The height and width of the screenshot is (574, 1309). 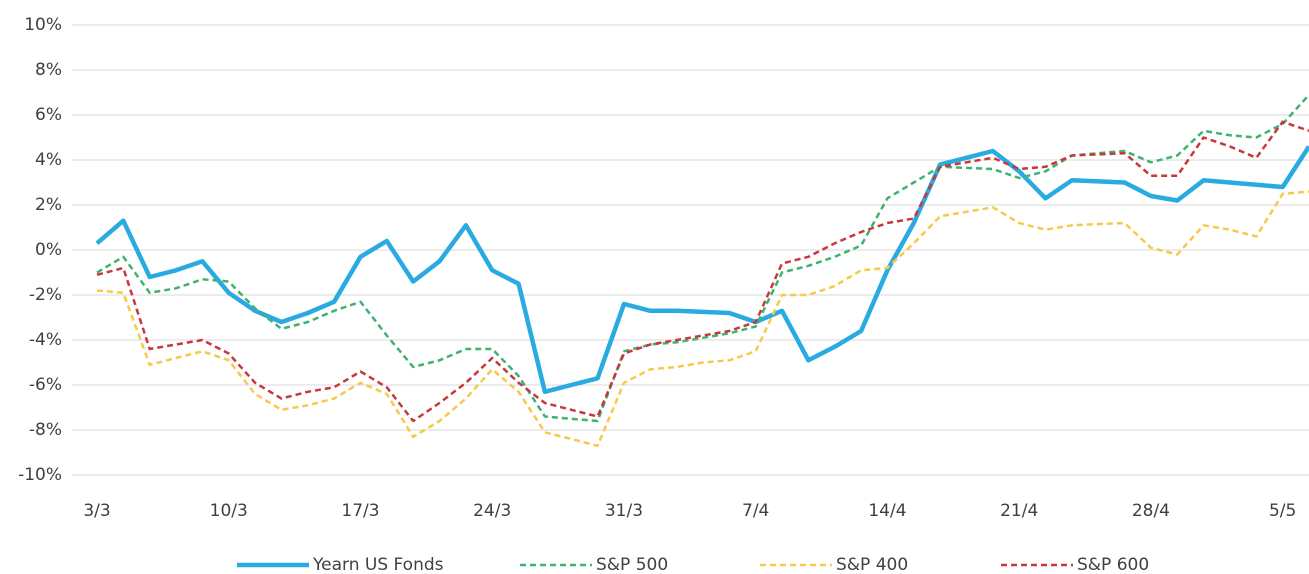 I want to click on x-tick-label: 14/4, so click(x=887, y=511).